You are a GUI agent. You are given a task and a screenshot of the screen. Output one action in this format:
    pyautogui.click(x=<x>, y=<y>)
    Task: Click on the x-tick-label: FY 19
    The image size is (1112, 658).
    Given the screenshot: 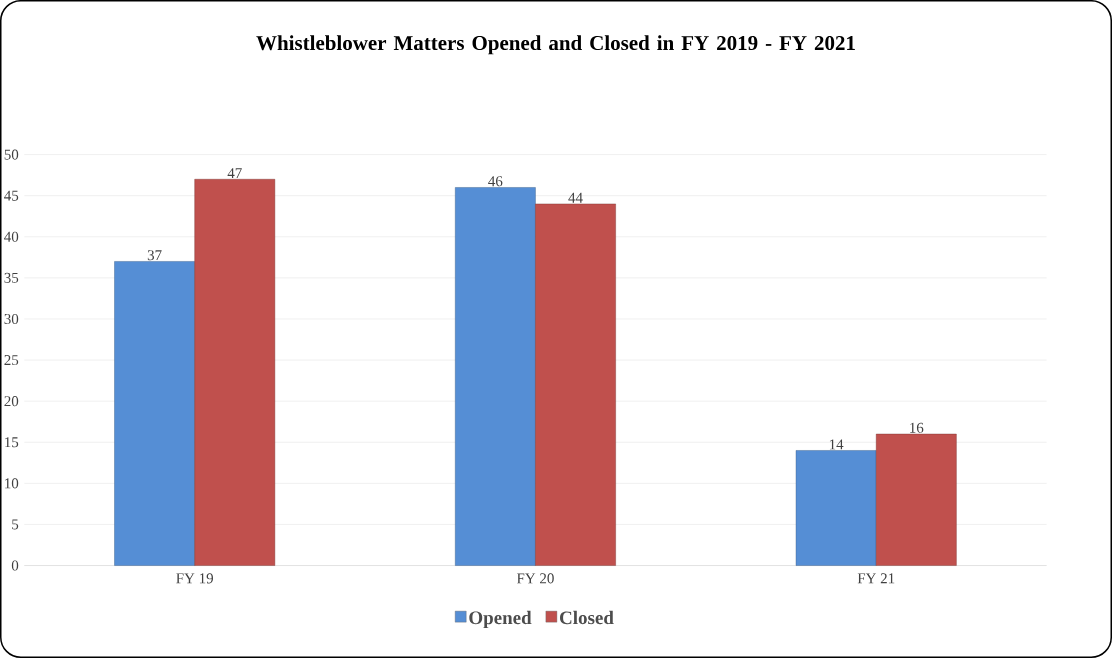 What is the action you would take?
    pyautogui.click(x=194, y=578)
    